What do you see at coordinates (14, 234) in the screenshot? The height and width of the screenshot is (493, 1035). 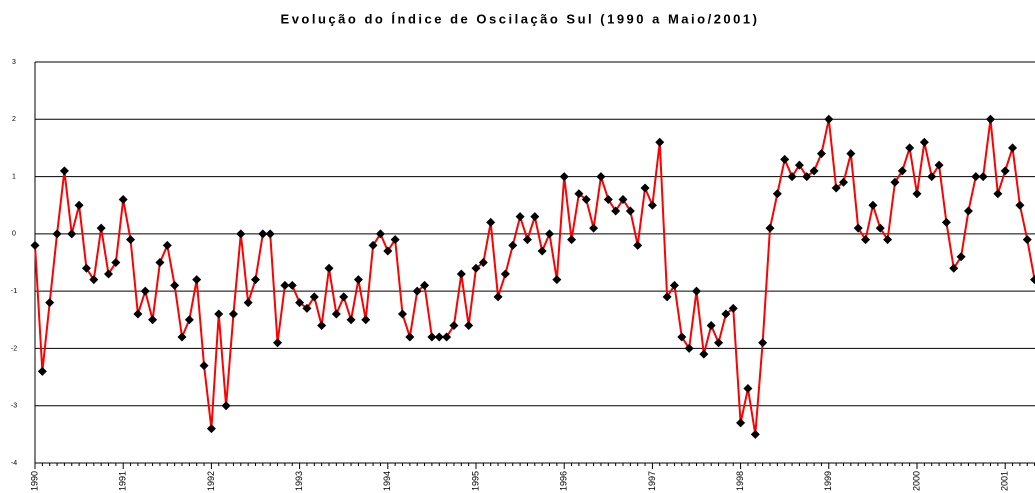 I see `y-tick-label: 0` at bounding box center [14, 234].